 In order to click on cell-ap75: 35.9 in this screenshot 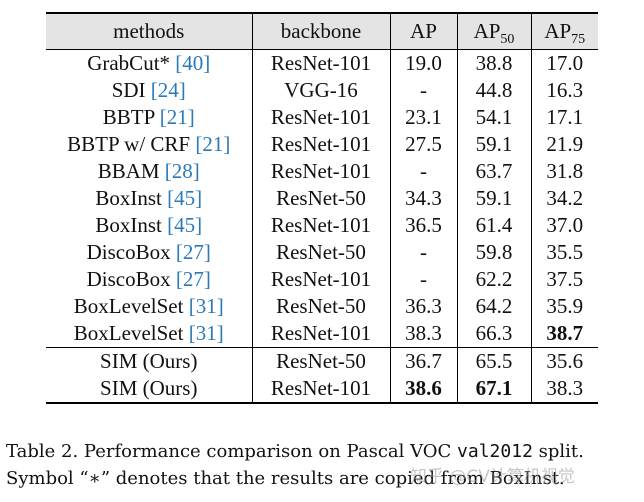, I will do `click(564, 306)`.